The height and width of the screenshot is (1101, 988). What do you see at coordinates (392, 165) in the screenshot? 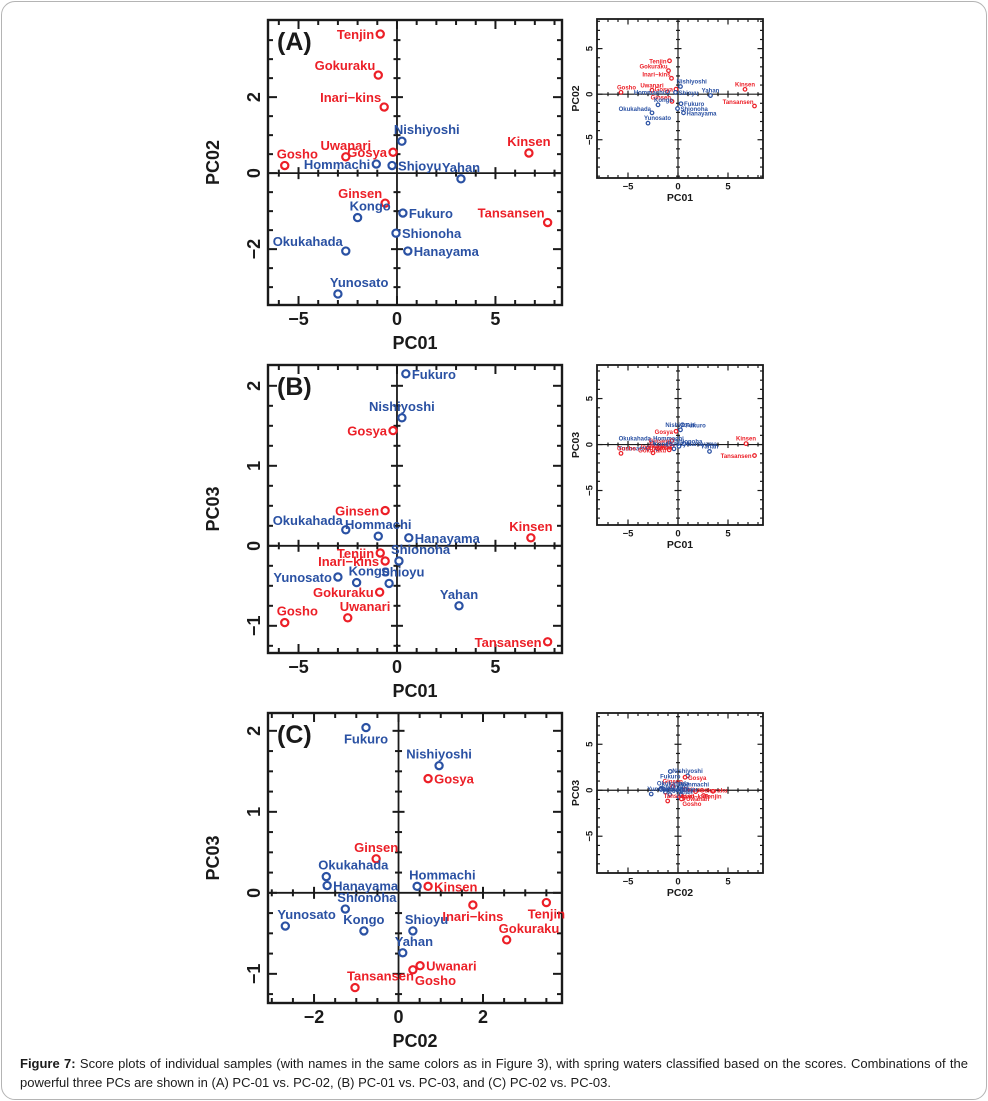
I see `marker-shioyu` at bounding box center [392, 165].